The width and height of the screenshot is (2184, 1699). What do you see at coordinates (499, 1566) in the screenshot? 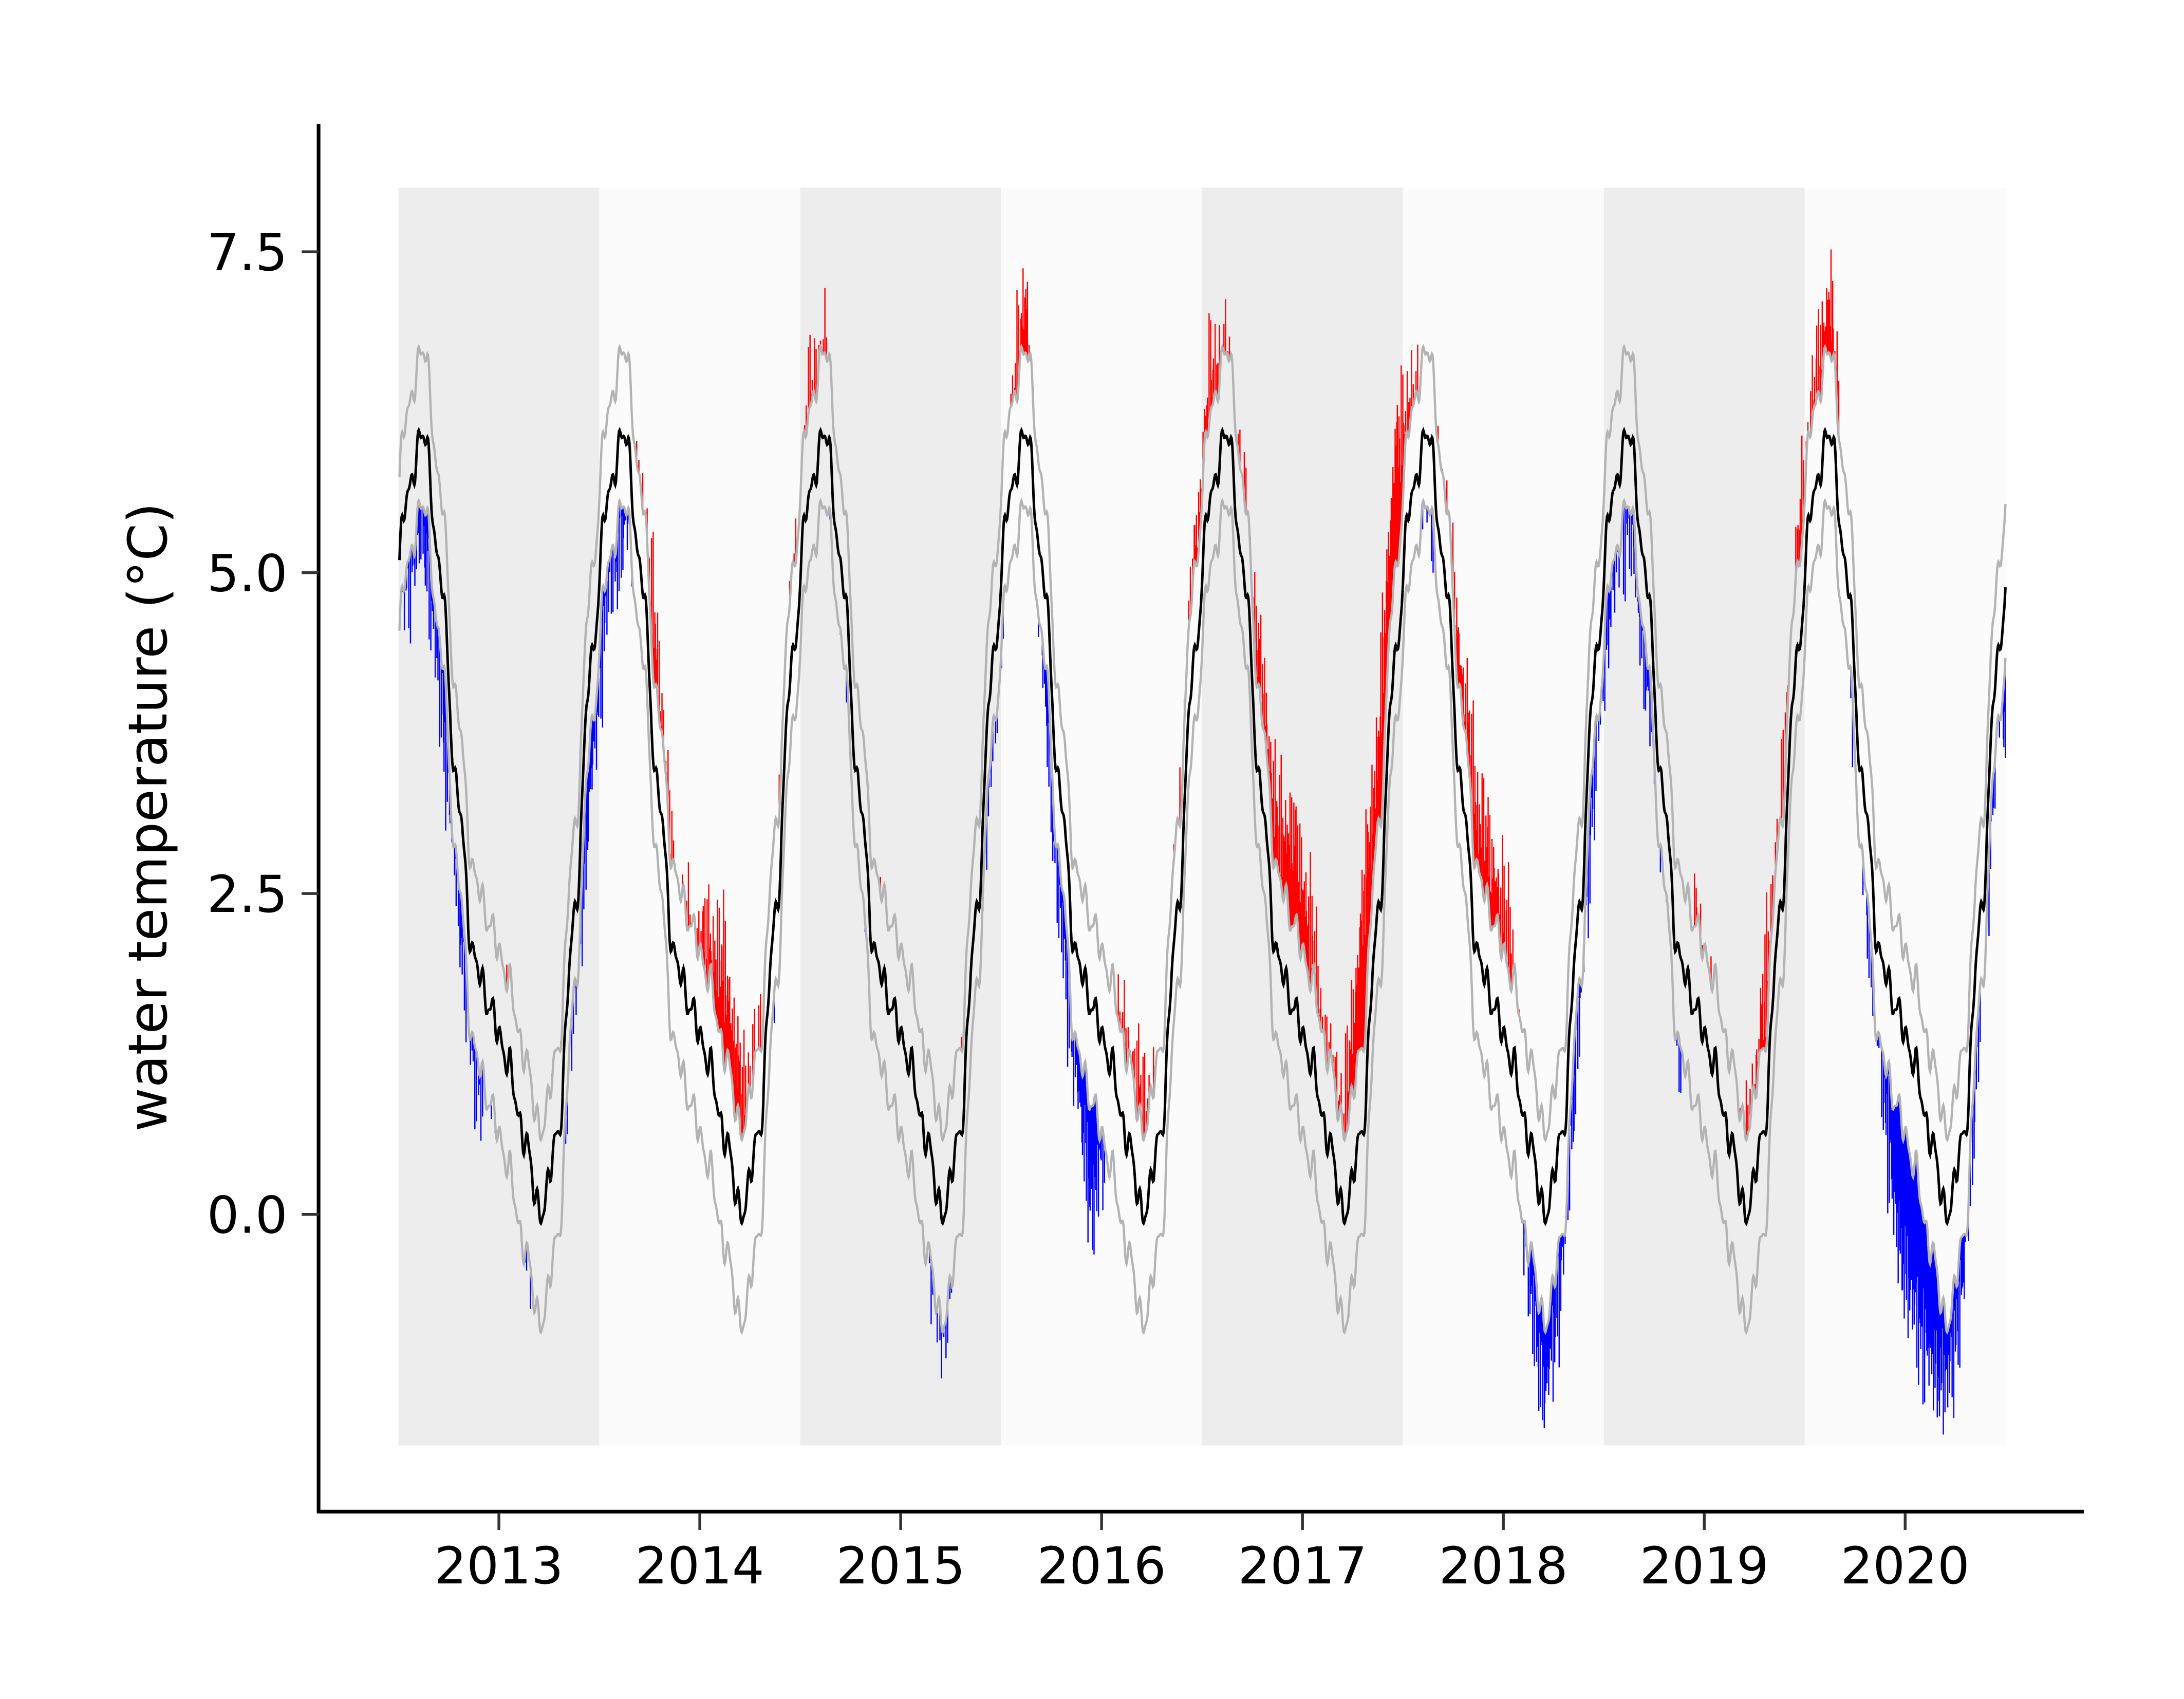
I see `x-tick-label: 2013` at bounding box center [499, 1566].